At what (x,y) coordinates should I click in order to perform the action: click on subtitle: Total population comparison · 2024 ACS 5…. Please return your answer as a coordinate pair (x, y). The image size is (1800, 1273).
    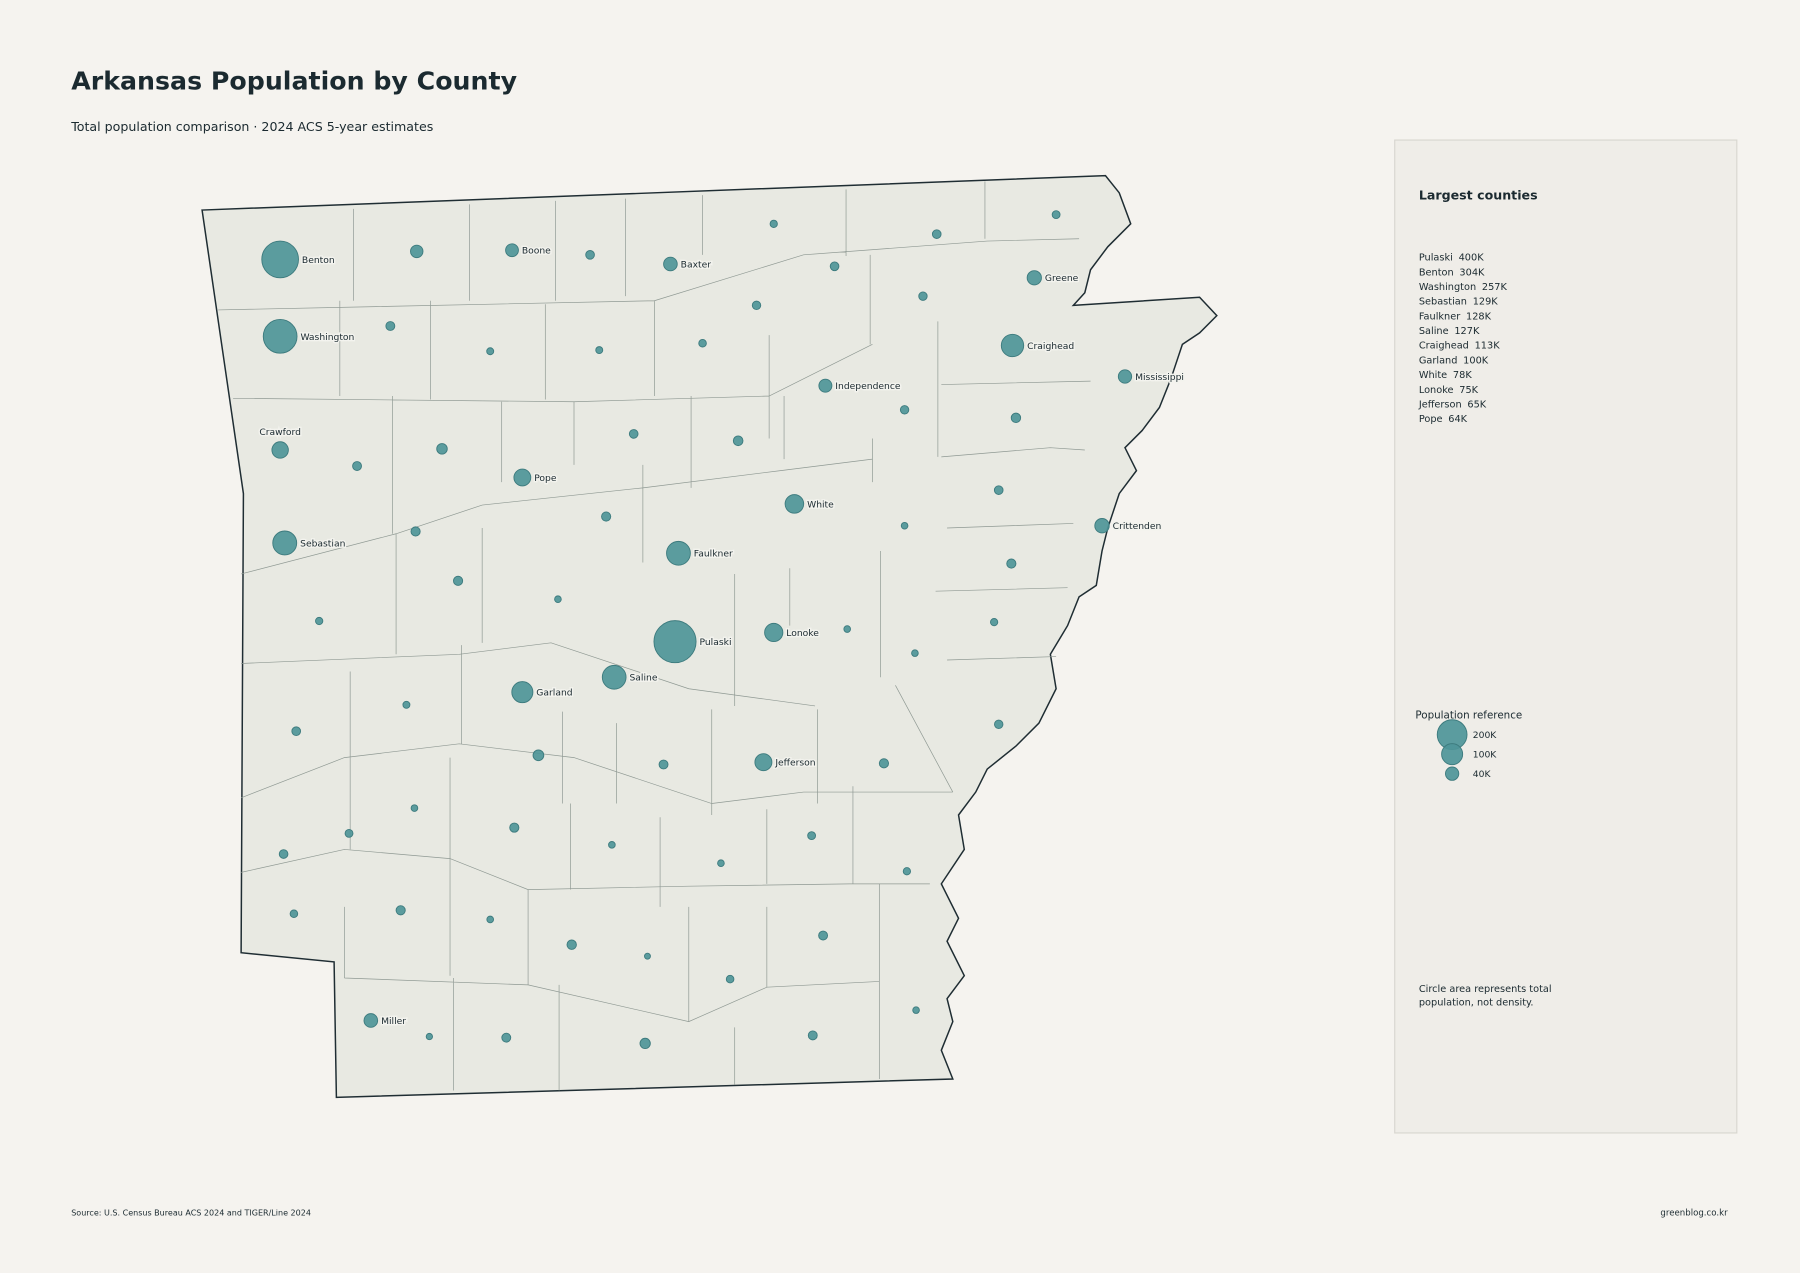
    Looking at the image, I should click on (251, 126).